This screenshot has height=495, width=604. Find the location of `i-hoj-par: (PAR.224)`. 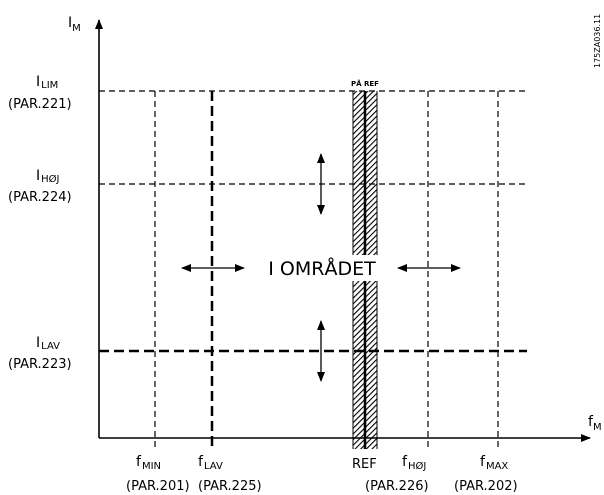

i-hoj-par: (PAR.224) is located at coordinates (40, 197).